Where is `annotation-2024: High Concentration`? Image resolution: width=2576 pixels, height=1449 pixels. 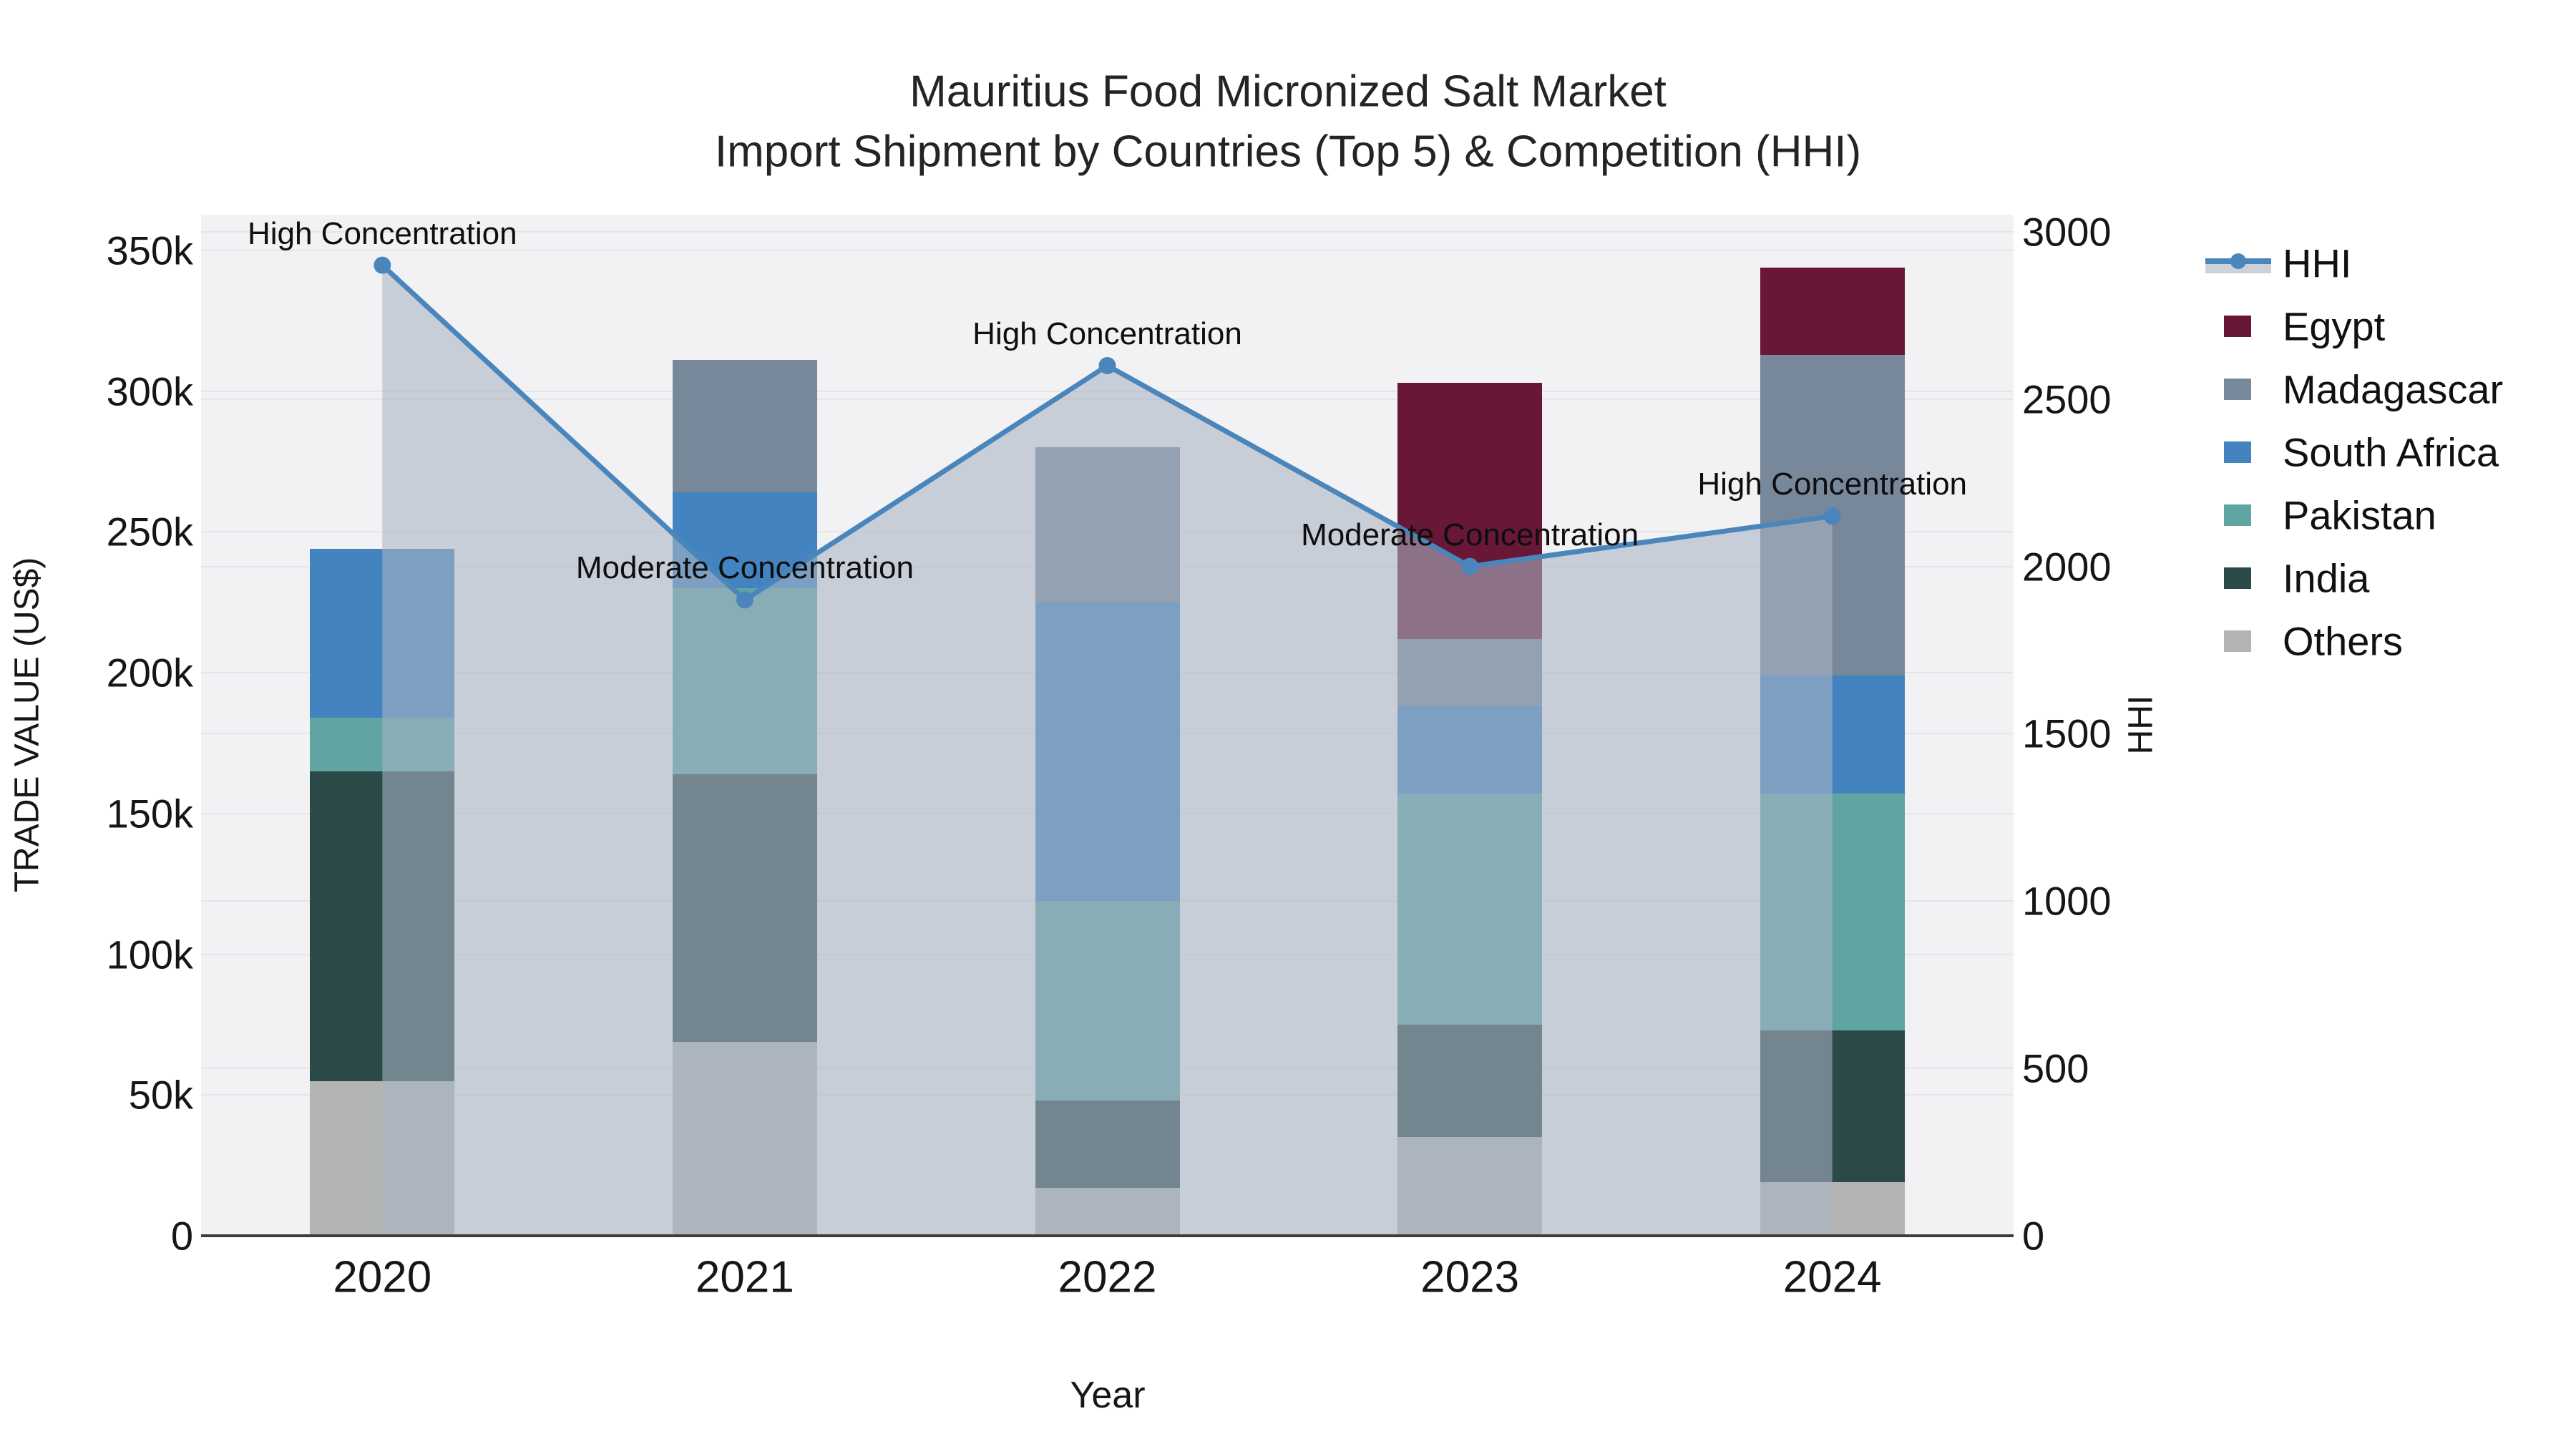 annotation-2024: High Concentration is located at coordinates (1832, 484).